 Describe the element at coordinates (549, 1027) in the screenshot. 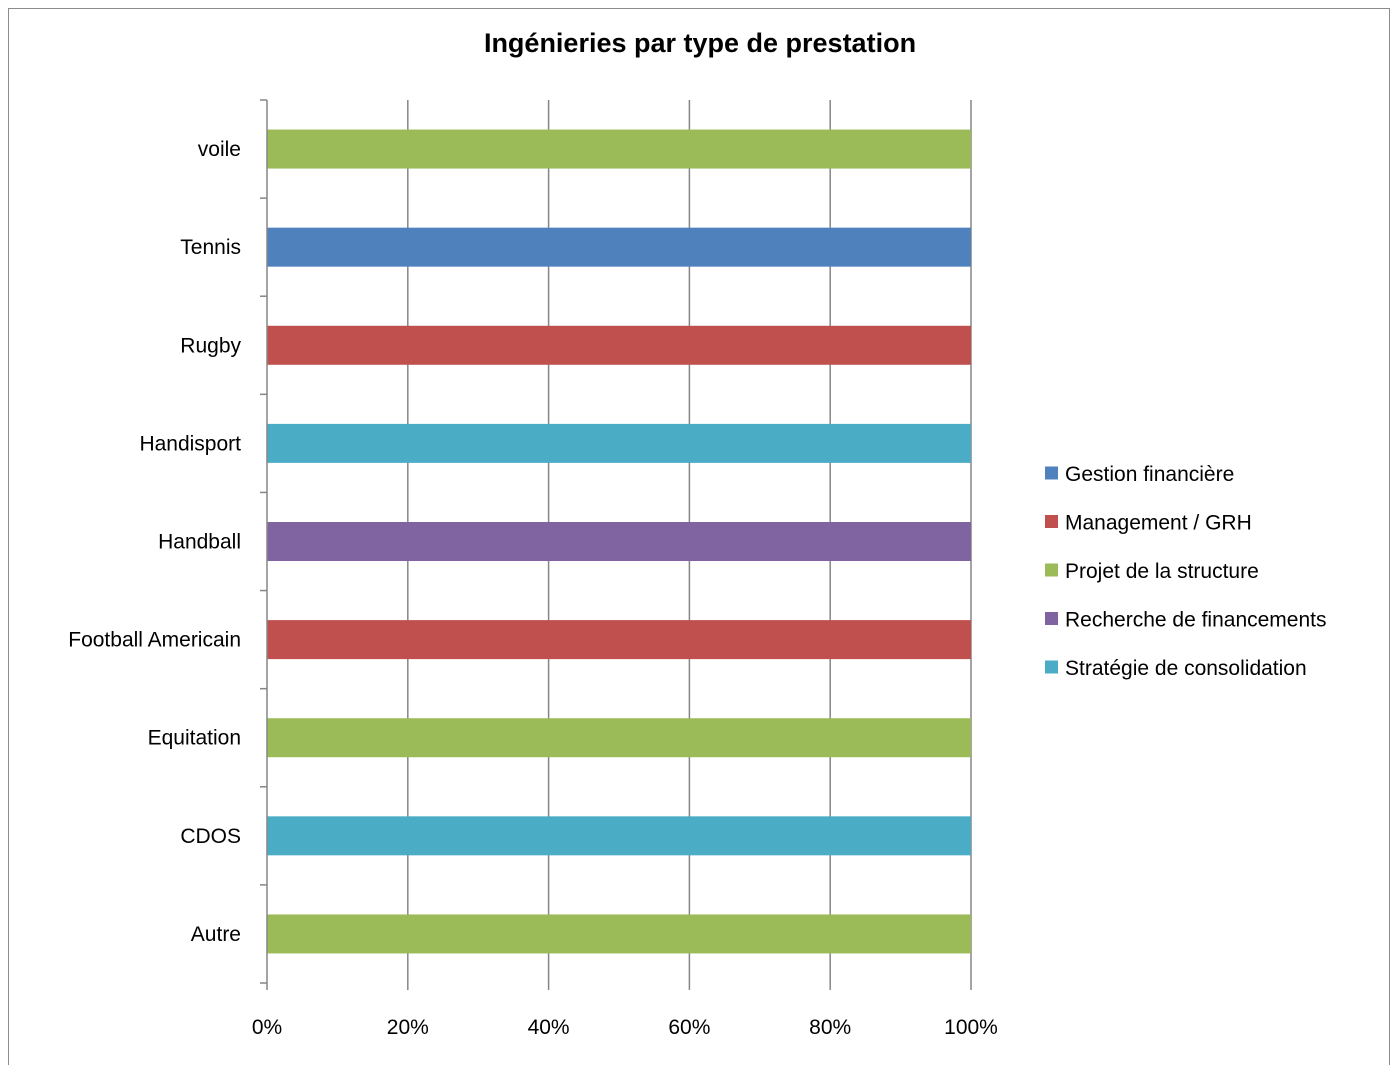

I see `x-tick-label: 40%` at that location.